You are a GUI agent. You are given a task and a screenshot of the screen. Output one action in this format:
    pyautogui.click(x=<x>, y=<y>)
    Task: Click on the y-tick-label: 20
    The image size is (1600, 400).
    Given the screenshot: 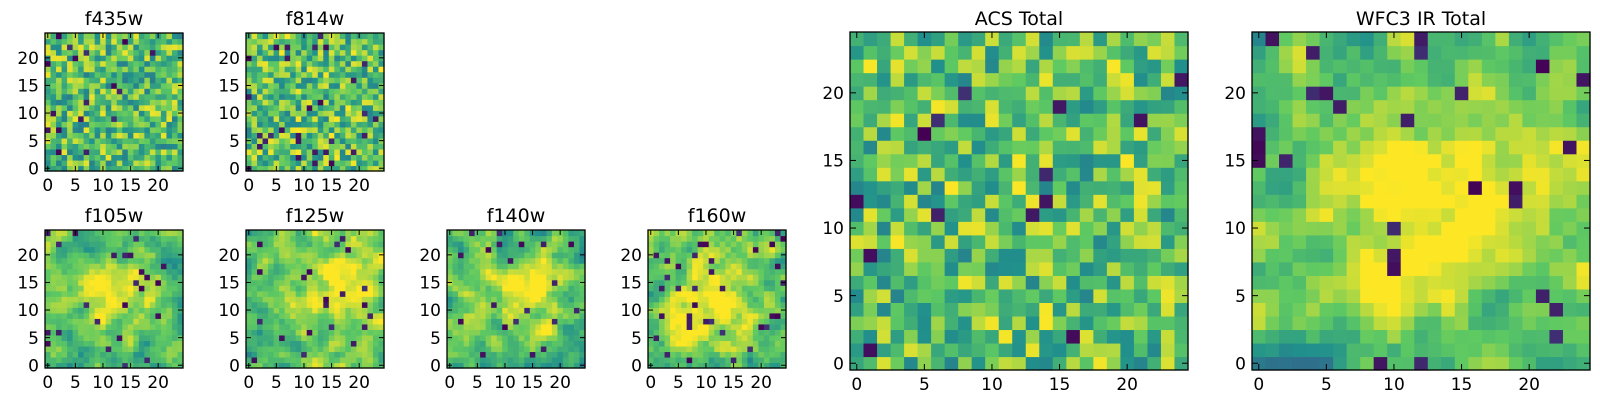 What is the action you would take?
    pyautogui.click(x=229, y=256)
    